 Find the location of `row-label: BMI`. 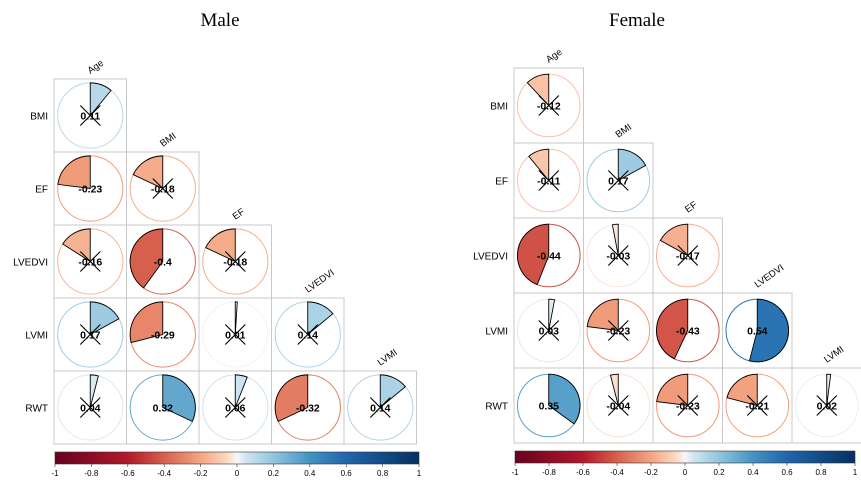

row-label: BMI is located at coordinates (39, 117).